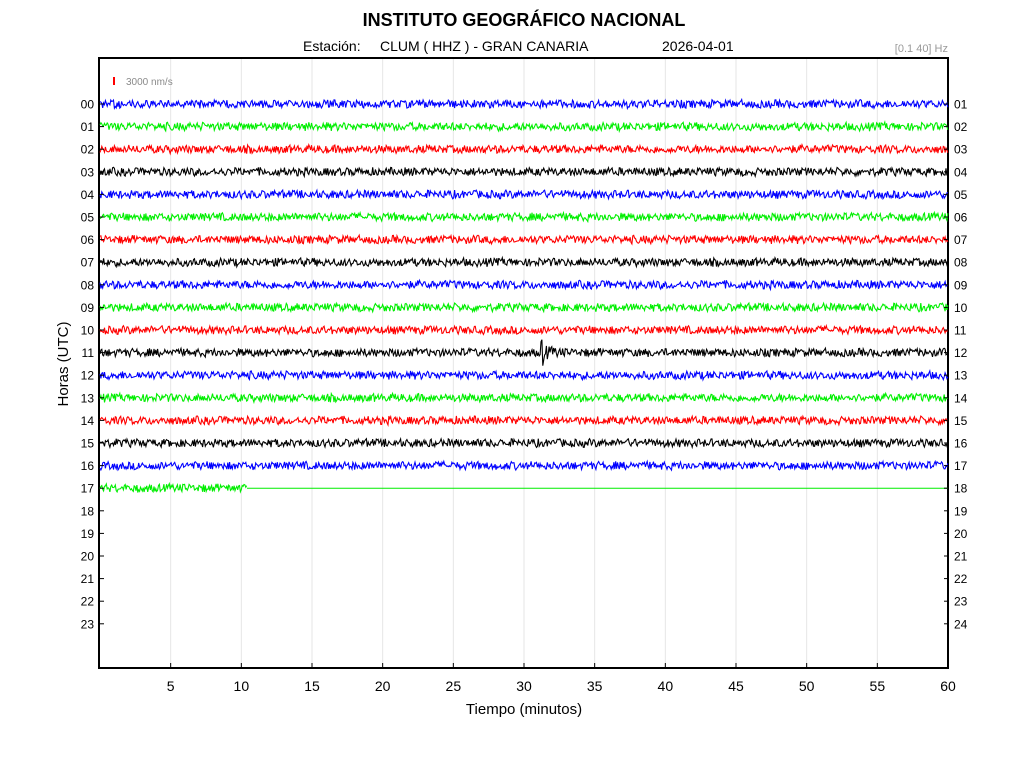 The width and height of the screenshot is (1024, 768). Describe the element at coordinates (88, 127) in the screenshot. I see `left-hour-label: 01` at that location.